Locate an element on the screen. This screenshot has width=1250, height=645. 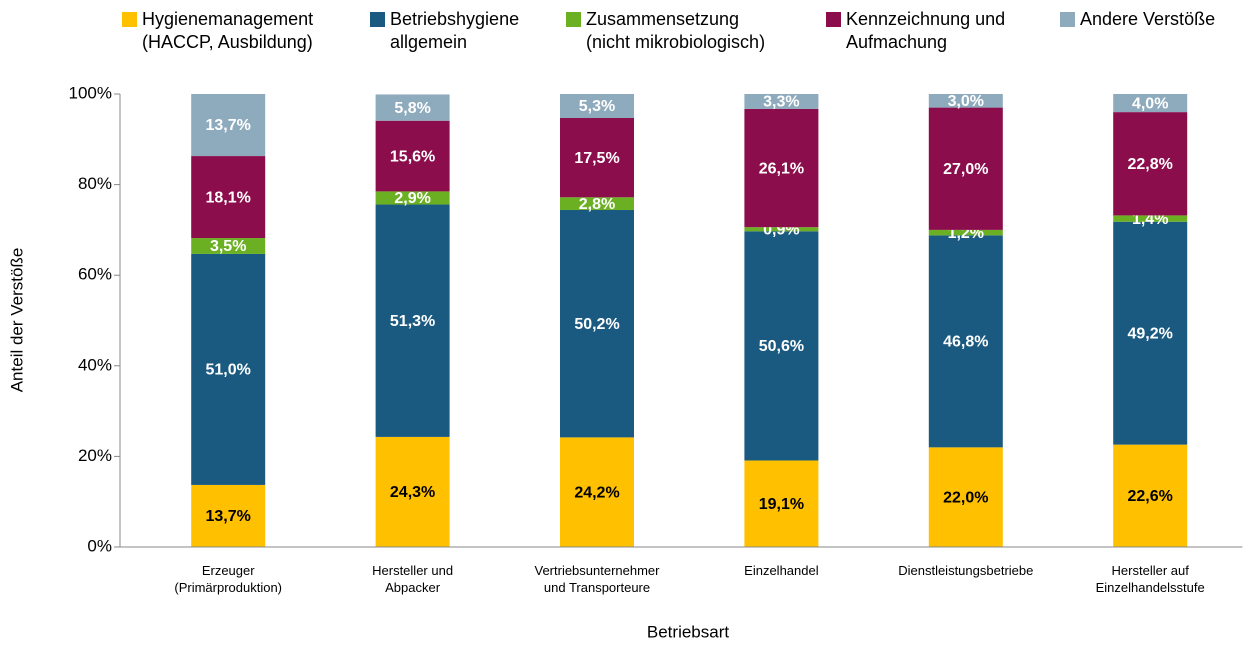
data-label: 15,6% is located at coordinates (412, 156).